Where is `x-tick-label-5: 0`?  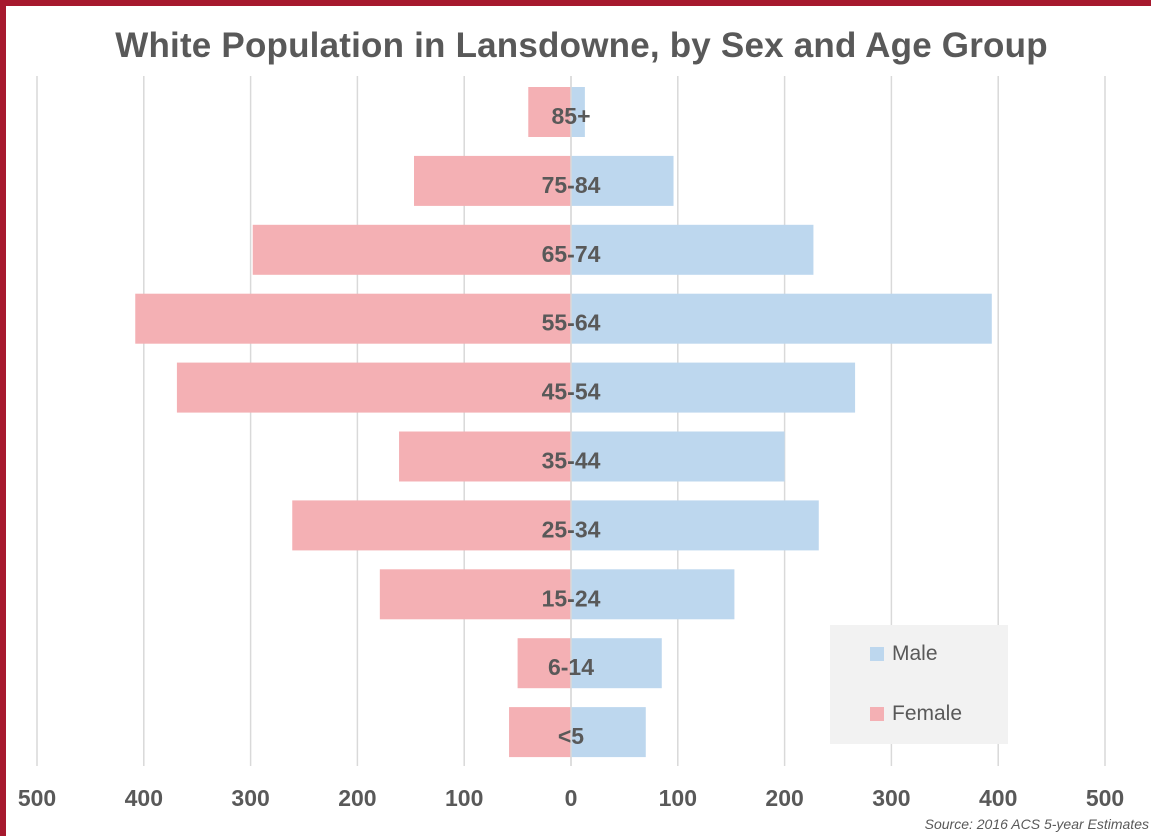 x-tick-label-5: 0 is located at coordinates (571, 798).